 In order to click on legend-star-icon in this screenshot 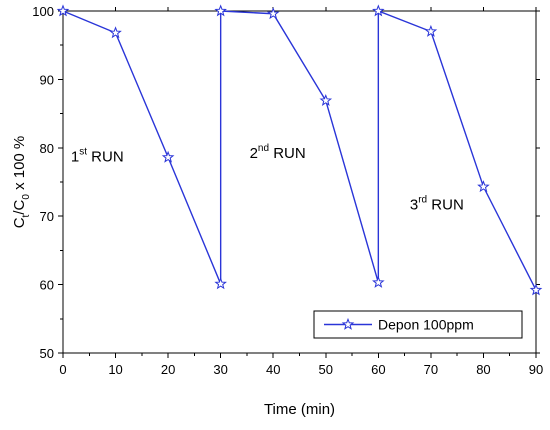, I will do `click(348, 323)`.